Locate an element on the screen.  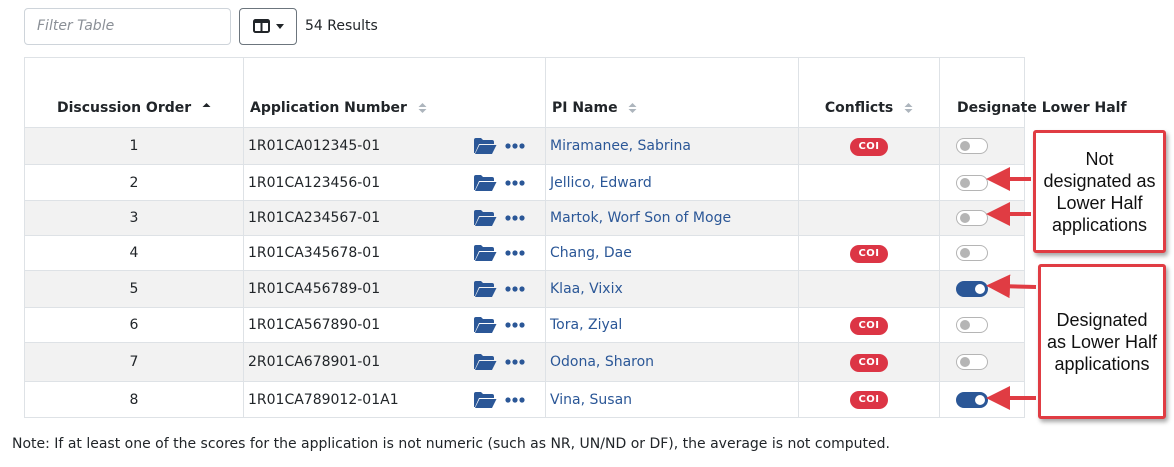
table-row: 1 1R01CA012345-01 Miramanee, Sabrina COI is located at coordinates (524, 146).